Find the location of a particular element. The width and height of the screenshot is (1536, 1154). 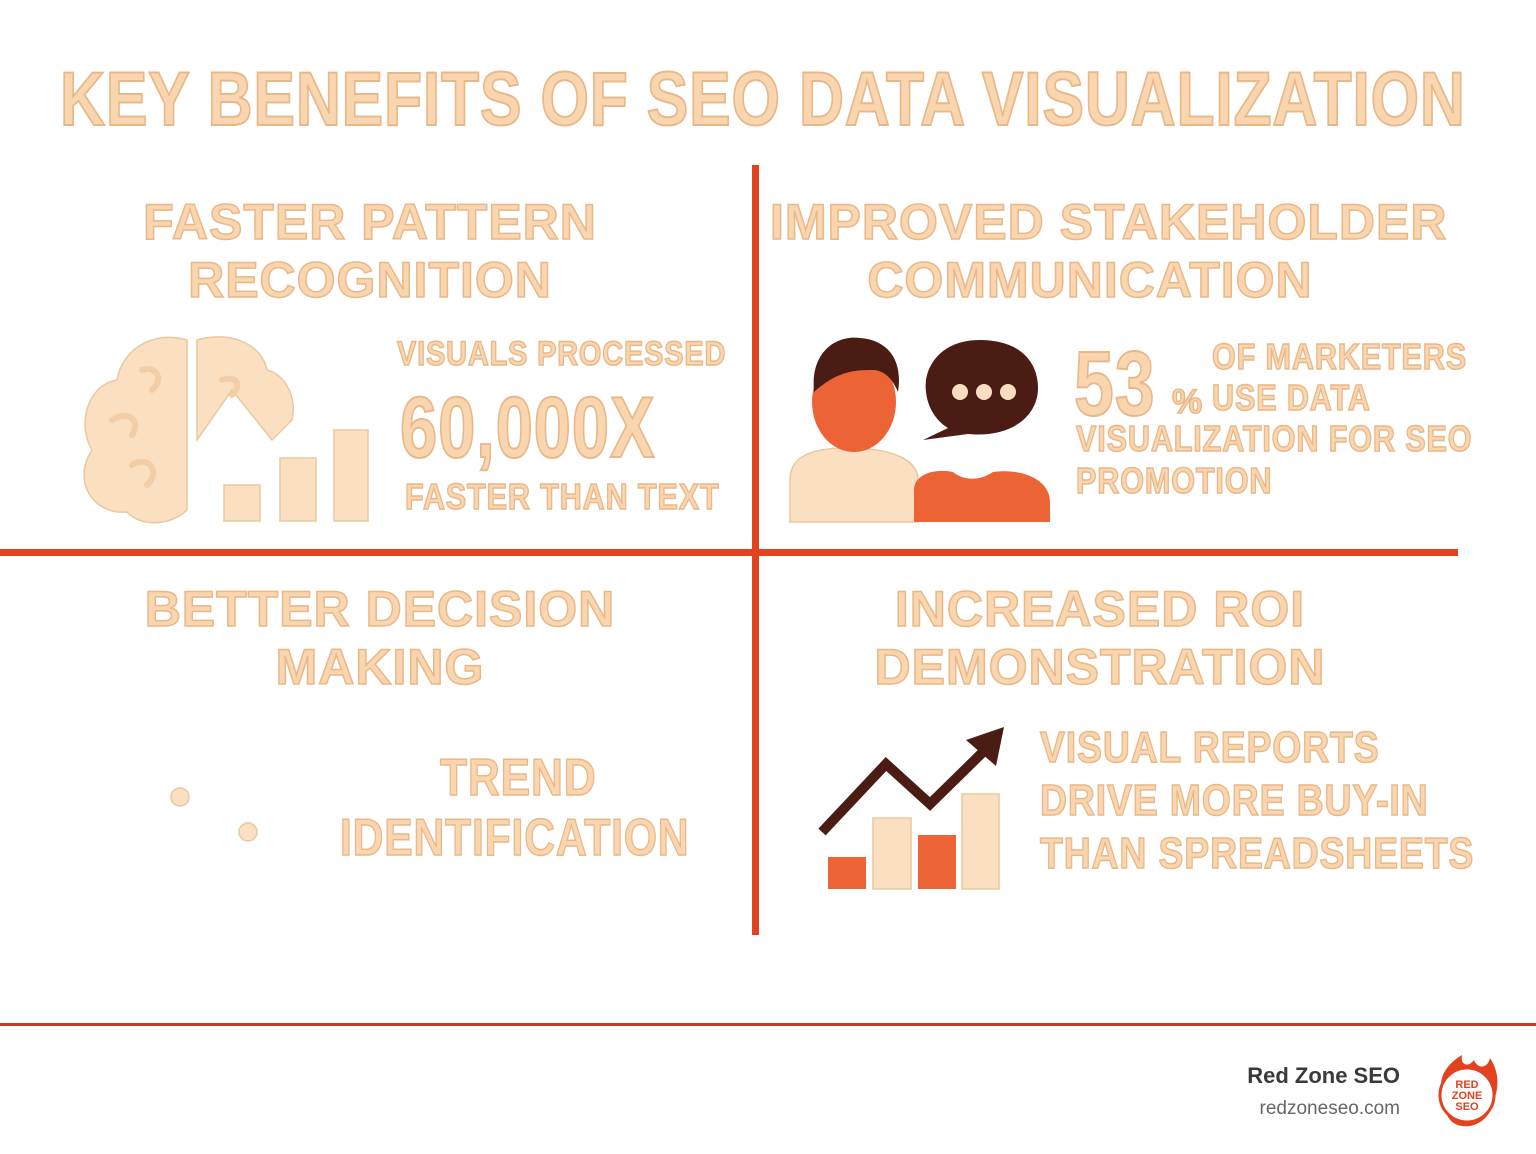

growth-chart-icon is located at coordinates (911, 808).